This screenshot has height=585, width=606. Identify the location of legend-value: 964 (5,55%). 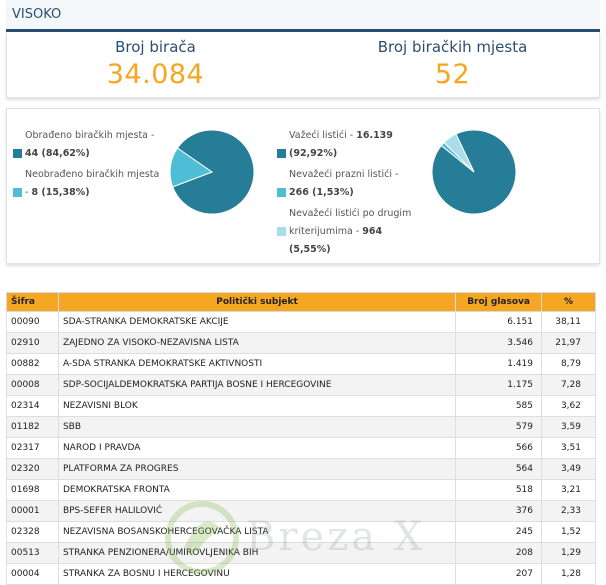
(336, 240).